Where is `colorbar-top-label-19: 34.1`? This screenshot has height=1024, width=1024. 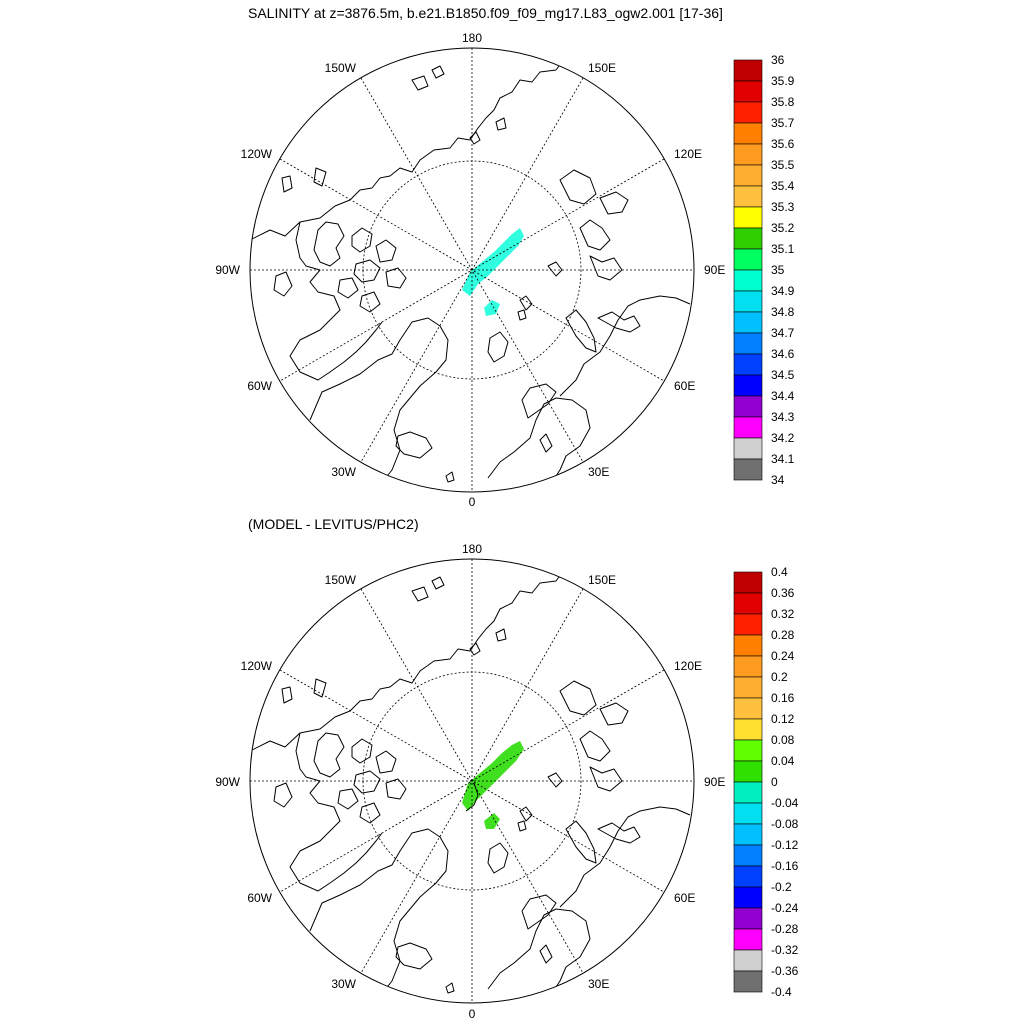 colorbar-top-label-19: 34.1 is located at coordinates (783, 459).